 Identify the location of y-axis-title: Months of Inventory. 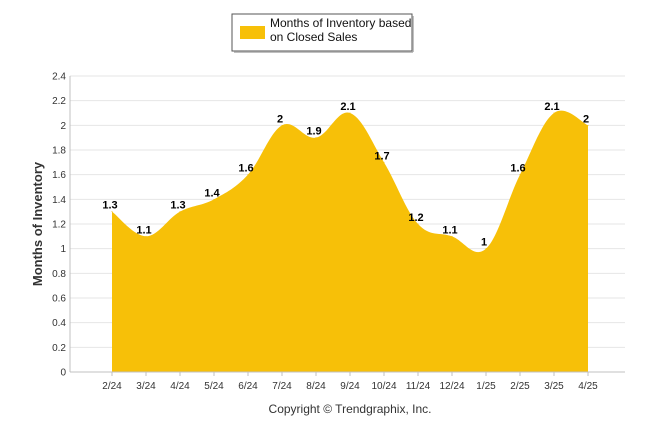
(37, 223).